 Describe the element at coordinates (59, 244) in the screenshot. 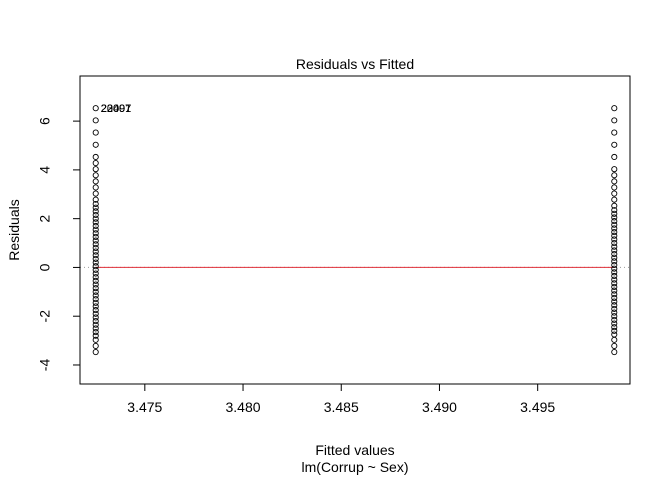

I see `y-axis: -4 -2 0 2 4 6` at that location.